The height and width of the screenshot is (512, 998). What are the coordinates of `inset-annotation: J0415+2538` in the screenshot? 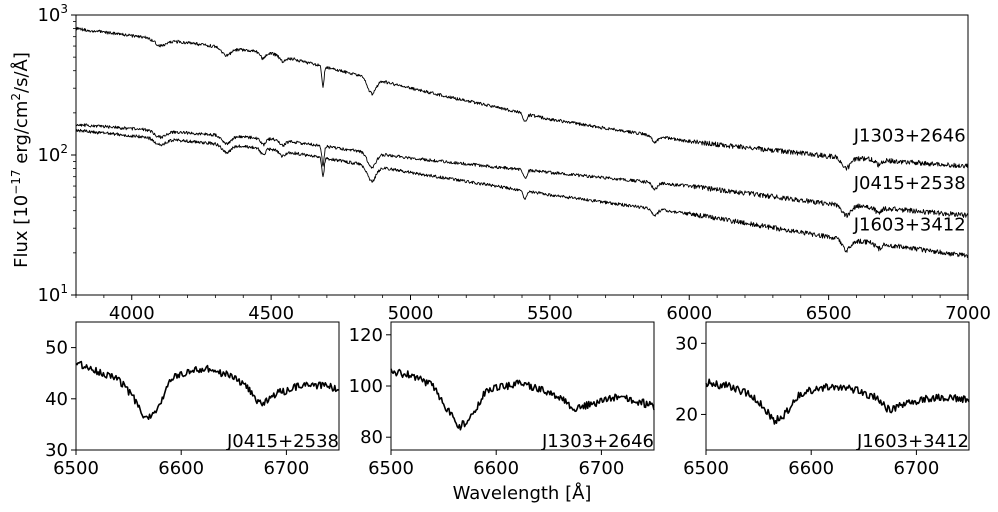 It's located at (282, 441).